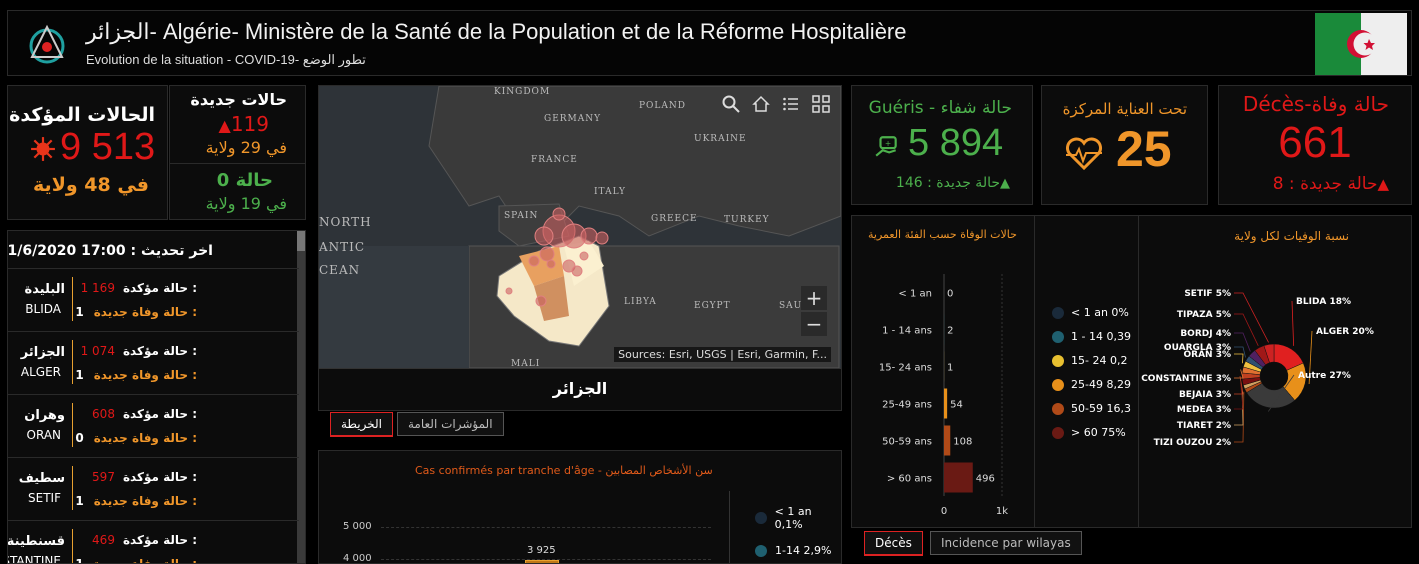 The image size is (1419, 564). What do you see at coordinates (1205, 334) in the screenshot?
I see `pie-label: BORDJ 4%` at bounding box center [1205, 334].